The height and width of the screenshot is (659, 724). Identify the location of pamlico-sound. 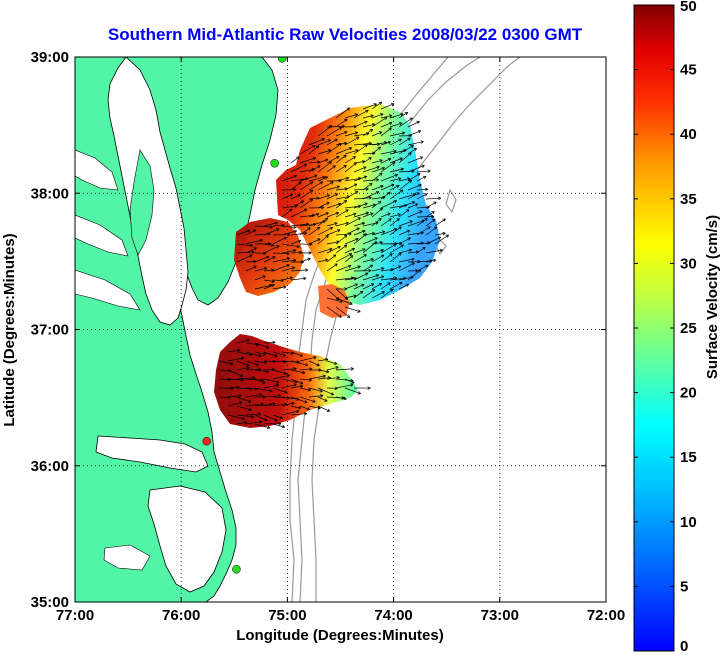
(187, 539).